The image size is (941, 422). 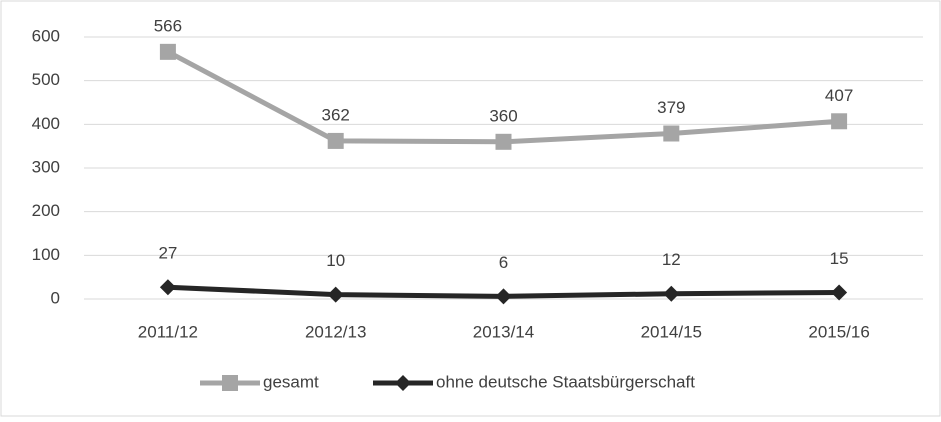 I want to click on x-tick-label: 2014/15, so click(x=671, y=331).